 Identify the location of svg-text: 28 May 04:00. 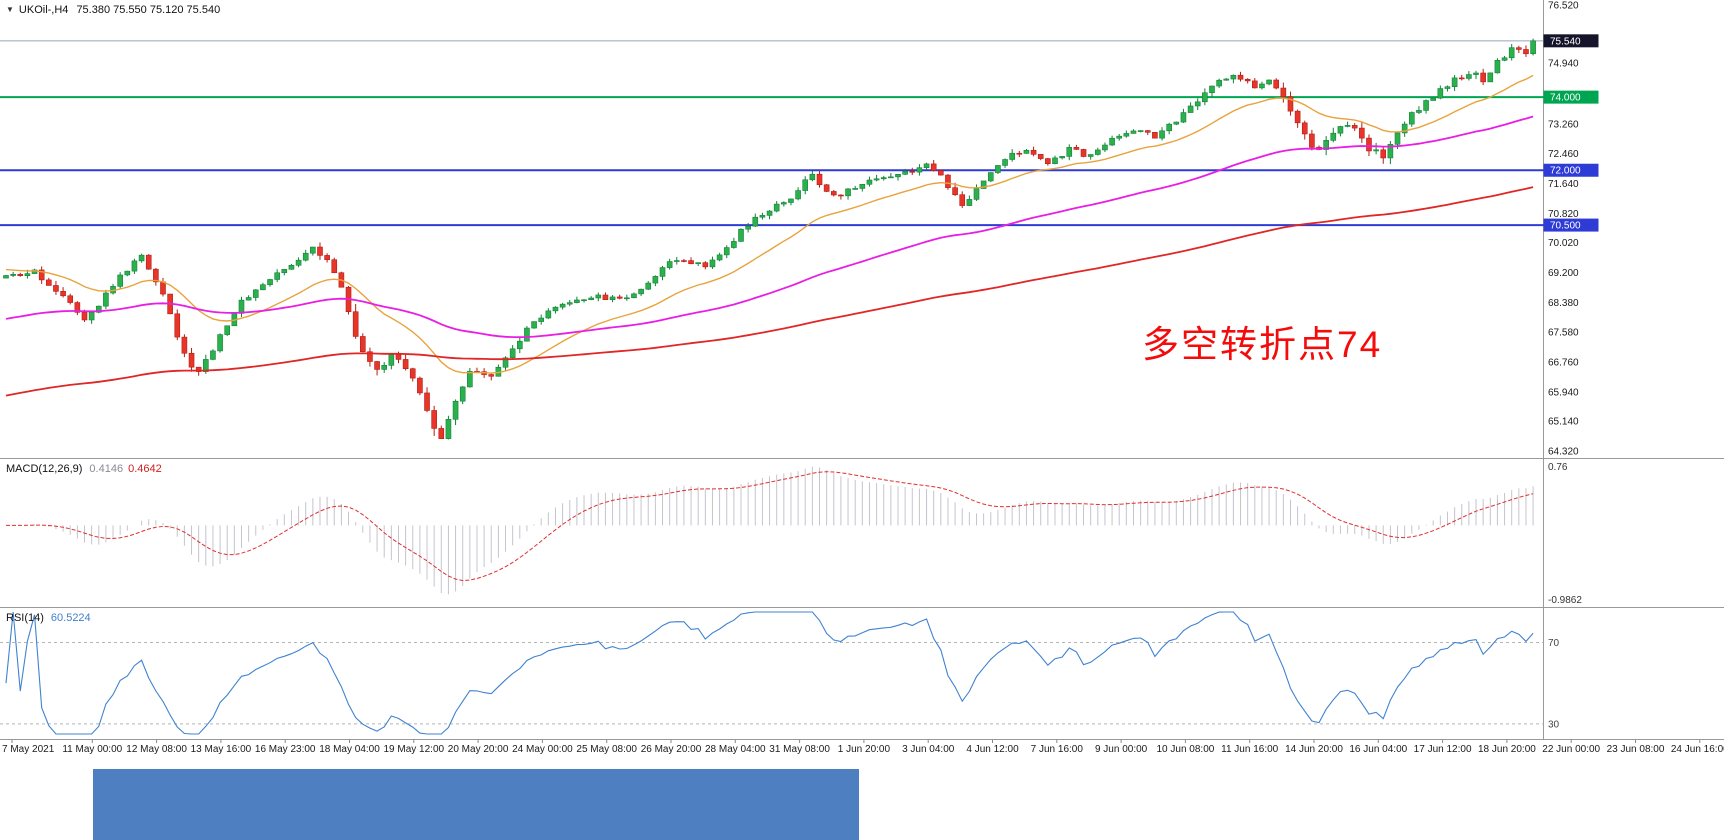
(735, 749).